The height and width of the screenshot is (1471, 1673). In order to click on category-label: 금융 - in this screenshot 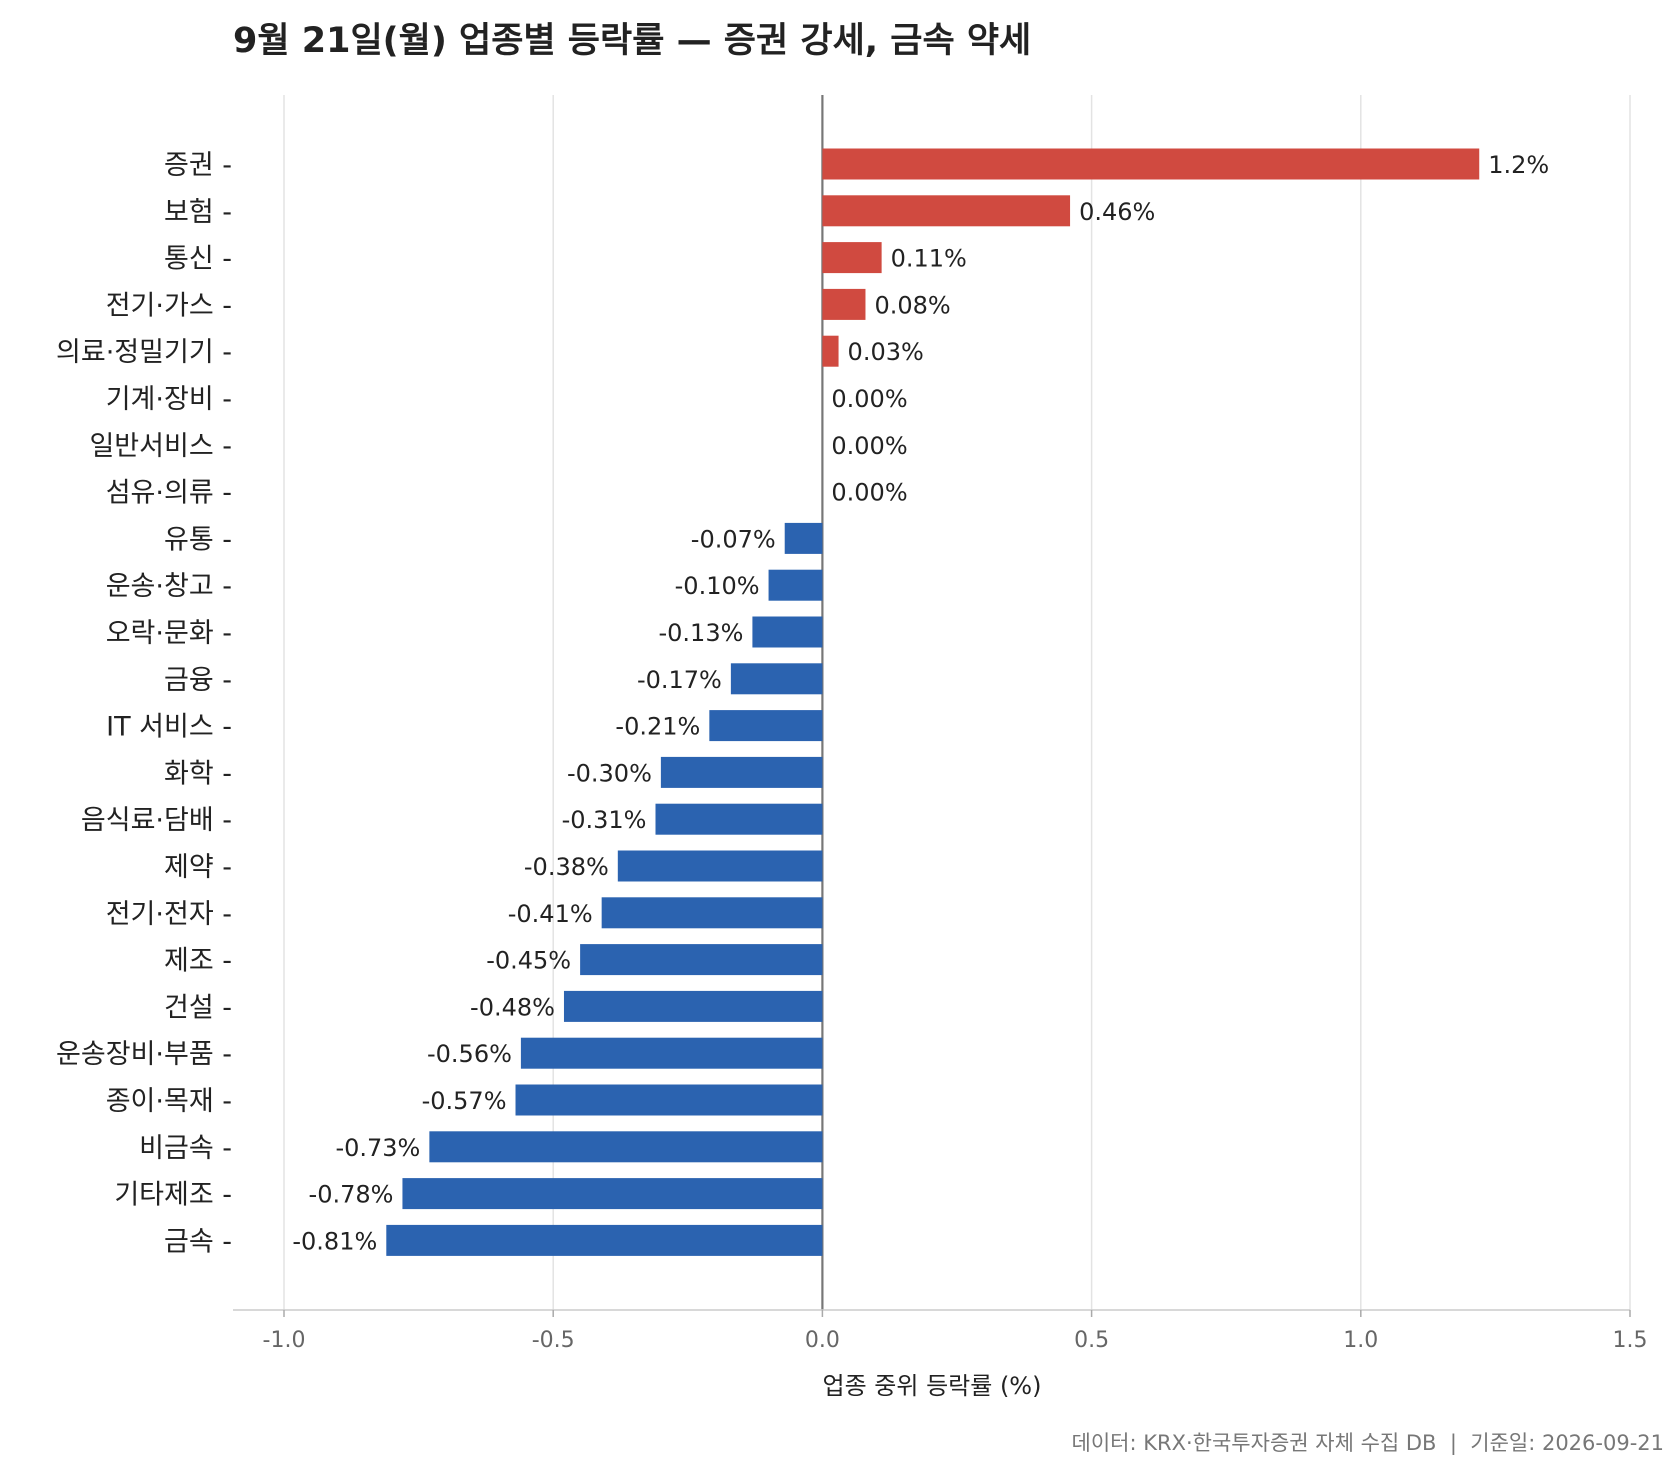, I will do `click(198, 680)`.